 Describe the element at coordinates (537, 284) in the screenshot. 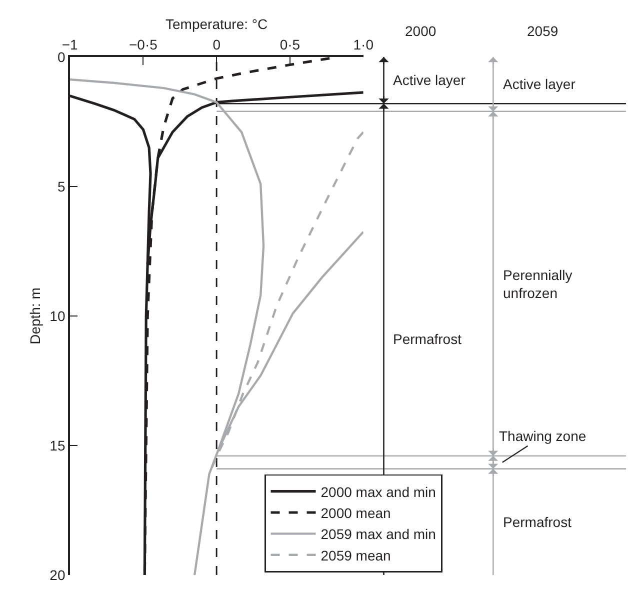

I see `text: Perennially unfrozen` at that location.